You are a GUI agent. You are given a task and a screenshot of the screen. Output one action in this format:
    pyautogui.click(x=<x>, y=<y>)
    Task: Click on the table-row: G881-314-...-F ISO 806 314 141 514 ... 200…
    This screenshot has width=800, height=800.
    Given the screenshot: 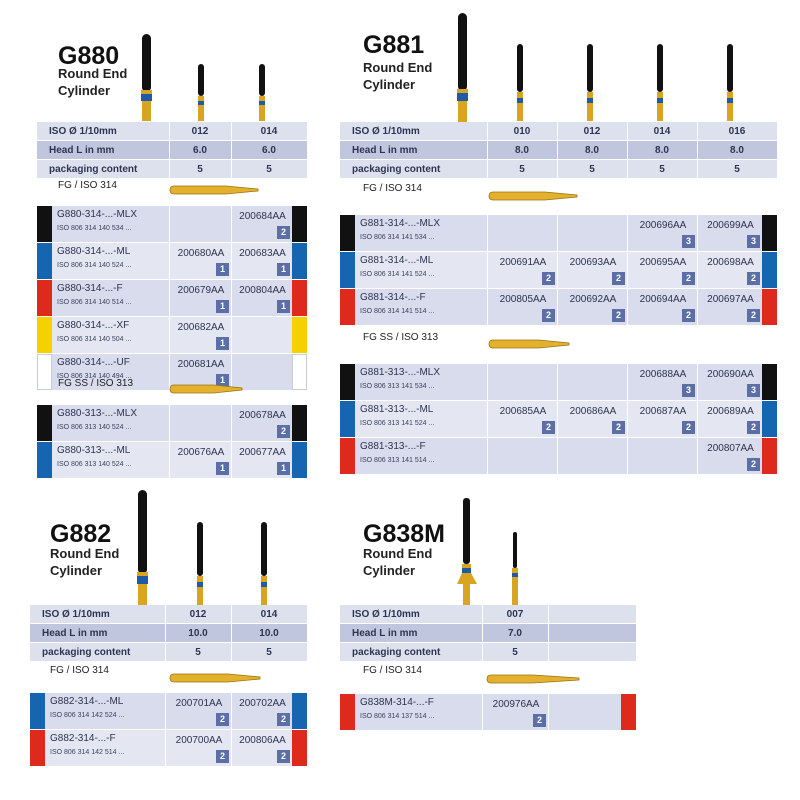 What is the action you would take?
    pyautogui.click(x=558, y=307)
    